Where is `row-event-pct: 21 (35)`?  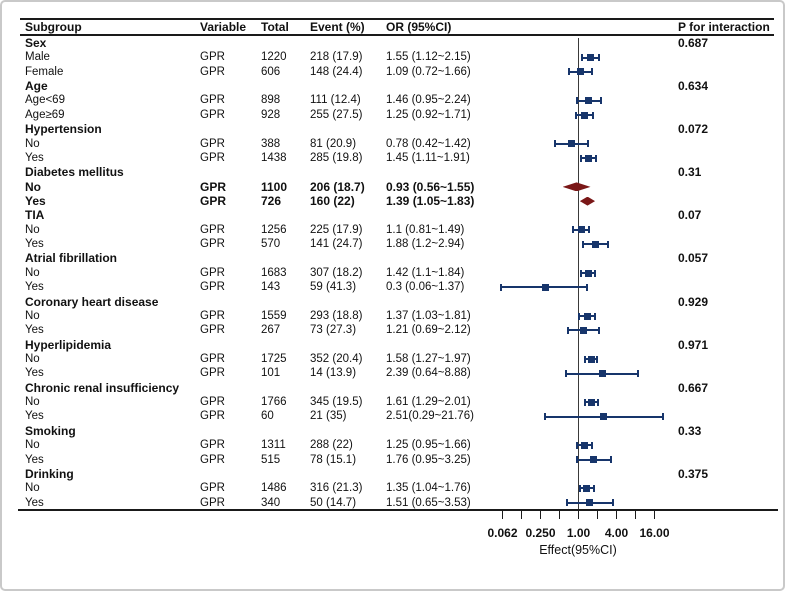
row-event-pct: 21 (35) is located at coordinates (328, 416).